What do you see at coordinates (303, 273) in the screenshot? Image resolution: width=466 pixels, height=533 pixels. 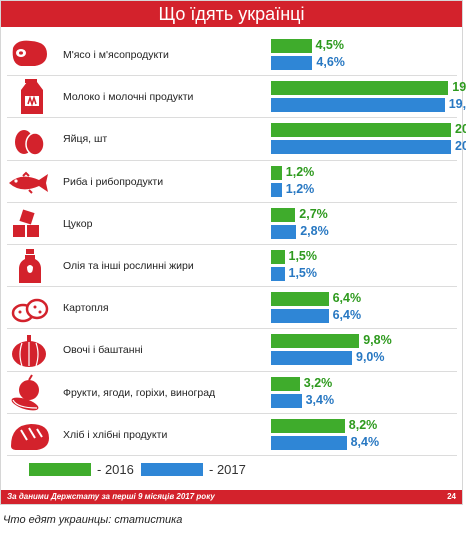 I see `value-label-2017: 1,5%` at bounding box center [303, 273].